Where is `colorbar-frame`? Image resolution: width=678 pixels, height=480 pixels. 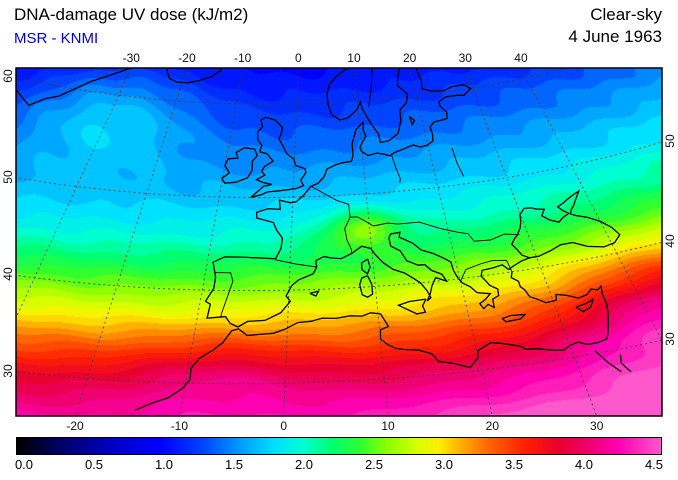 colorbar-frame is located at coordinates (339, 446).